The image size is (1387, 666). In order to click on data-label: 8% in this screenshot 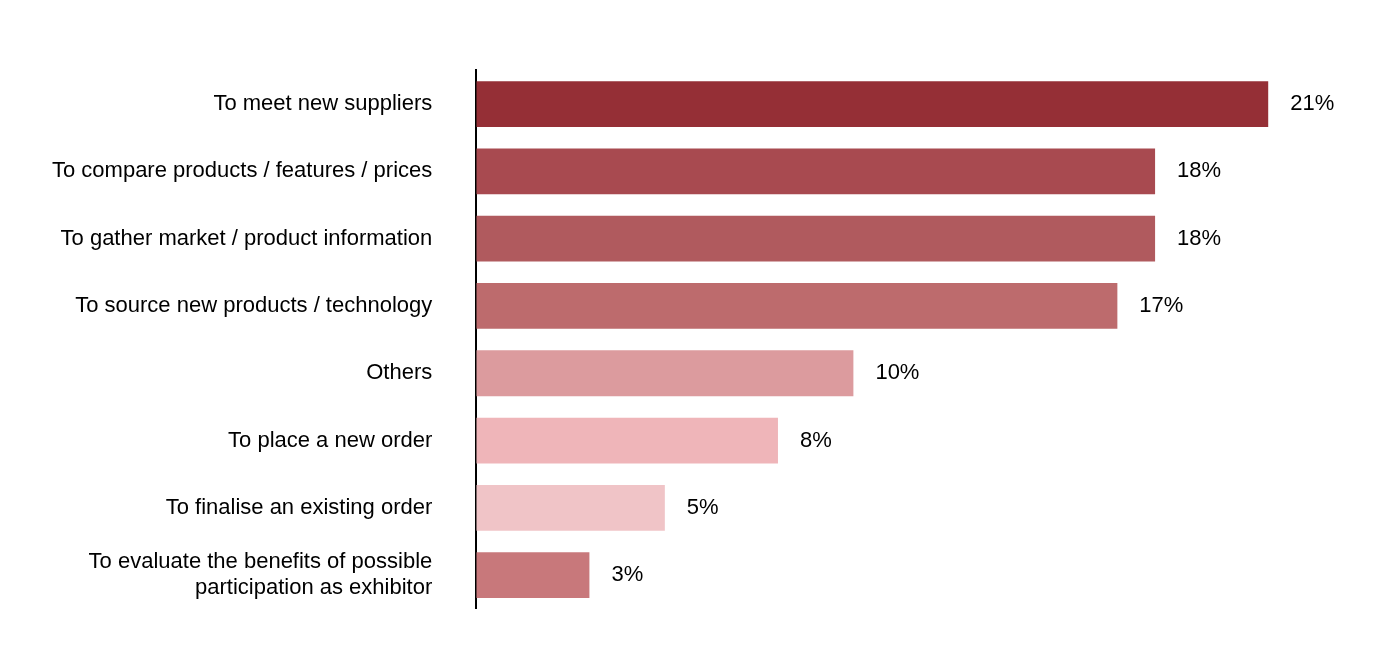, I will do `click(815, 439)`.